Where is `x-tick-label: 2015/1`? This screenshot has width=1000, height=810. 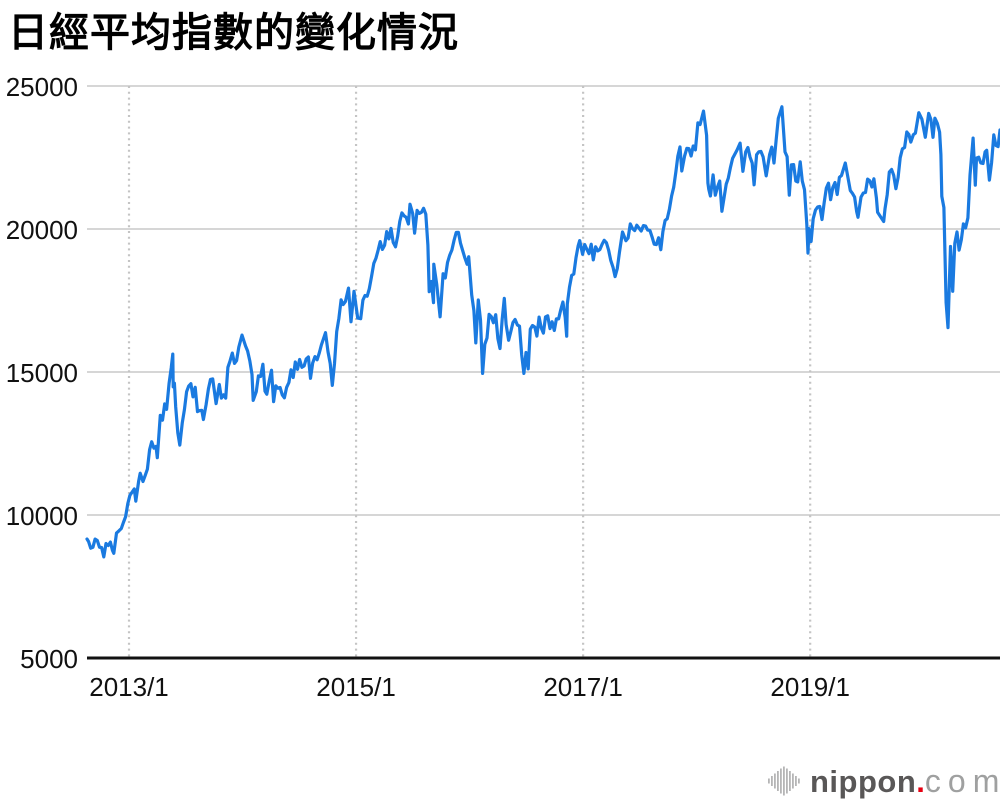
x-tick-label: 2015/1 is located at coordinates (356, 687).